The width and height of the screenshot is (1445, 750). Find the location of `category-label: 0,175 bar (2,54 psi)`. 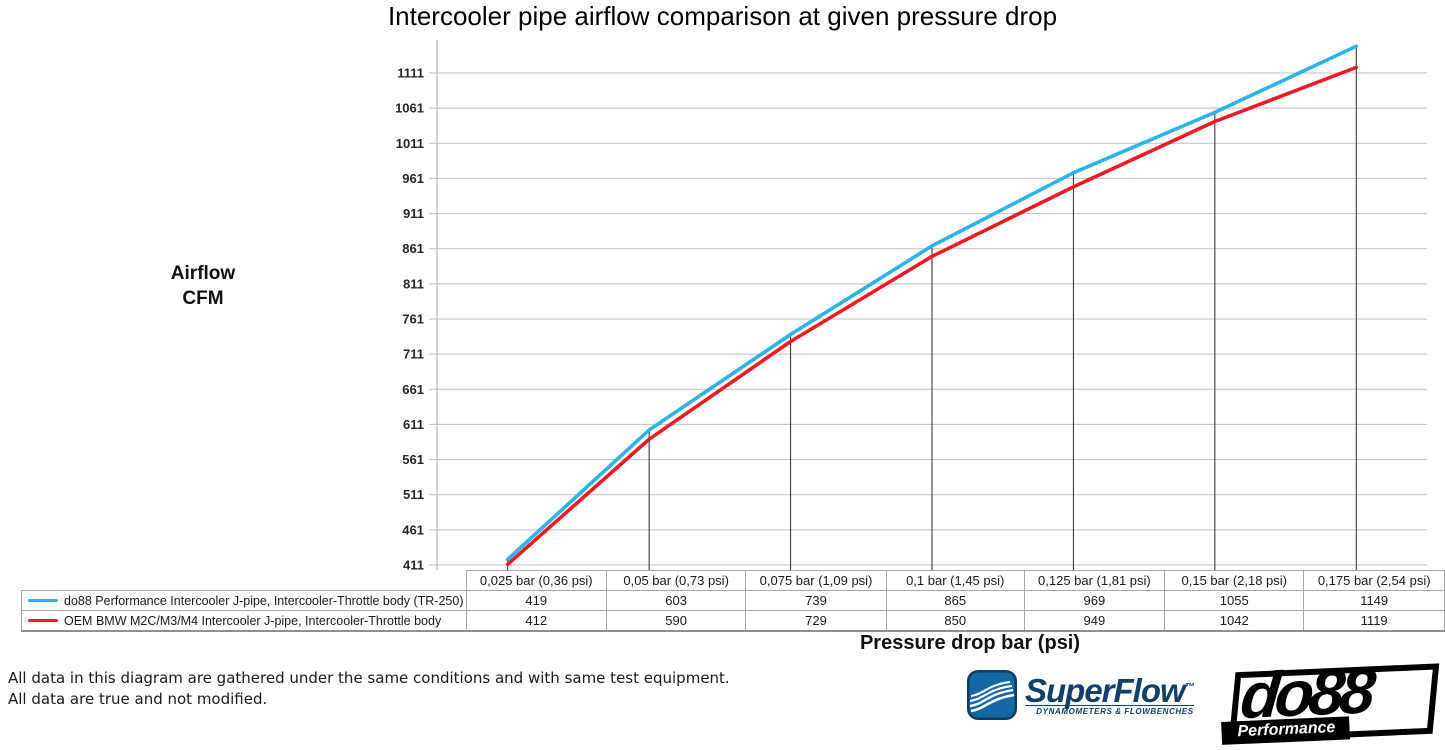

category-label: 0,175 bar (2,54 psi) is located at coordinates (1374, 580).